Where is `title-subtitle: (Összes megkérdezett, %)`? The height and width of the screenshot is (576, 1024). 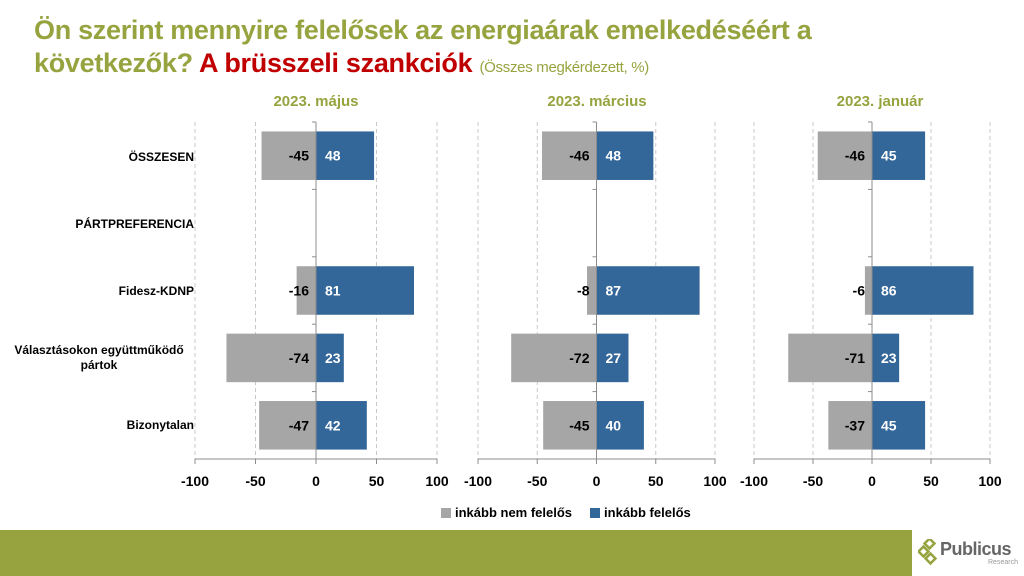
title-subtitle: (Összes megkérdezett, %) is located at coordinates (564, 67).